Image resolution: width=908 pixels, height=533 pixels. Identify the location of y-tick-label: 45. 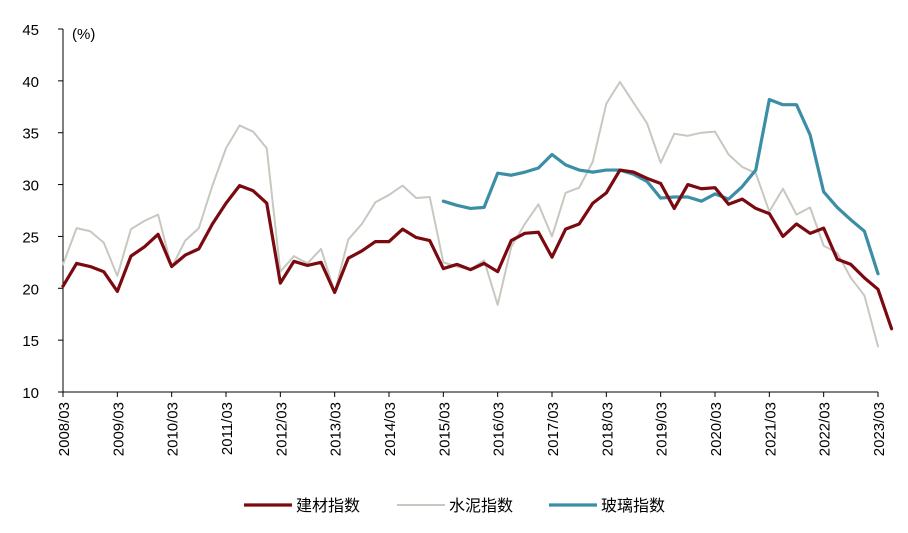
(30, 30).